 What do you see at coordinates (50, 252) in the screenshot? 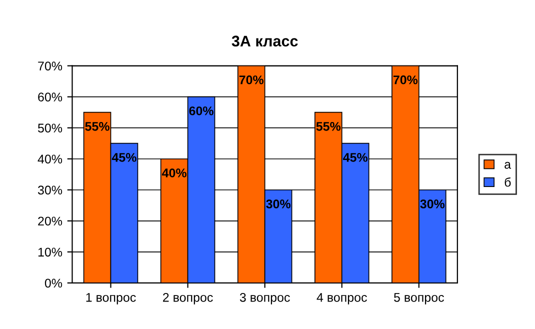
I see `y-tick-label: 10%` at bounding box center [50, 252].